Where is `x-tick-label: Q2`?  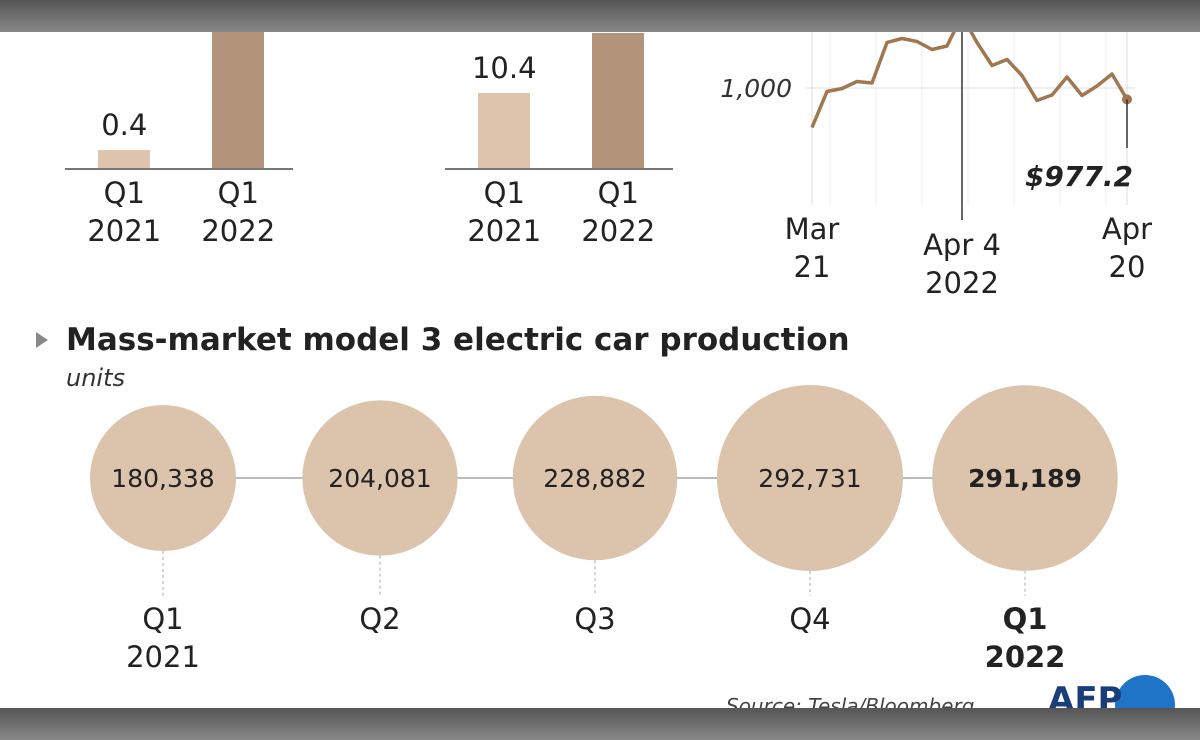
x-tick-label: Q2 is located at coordinates (380, 619).